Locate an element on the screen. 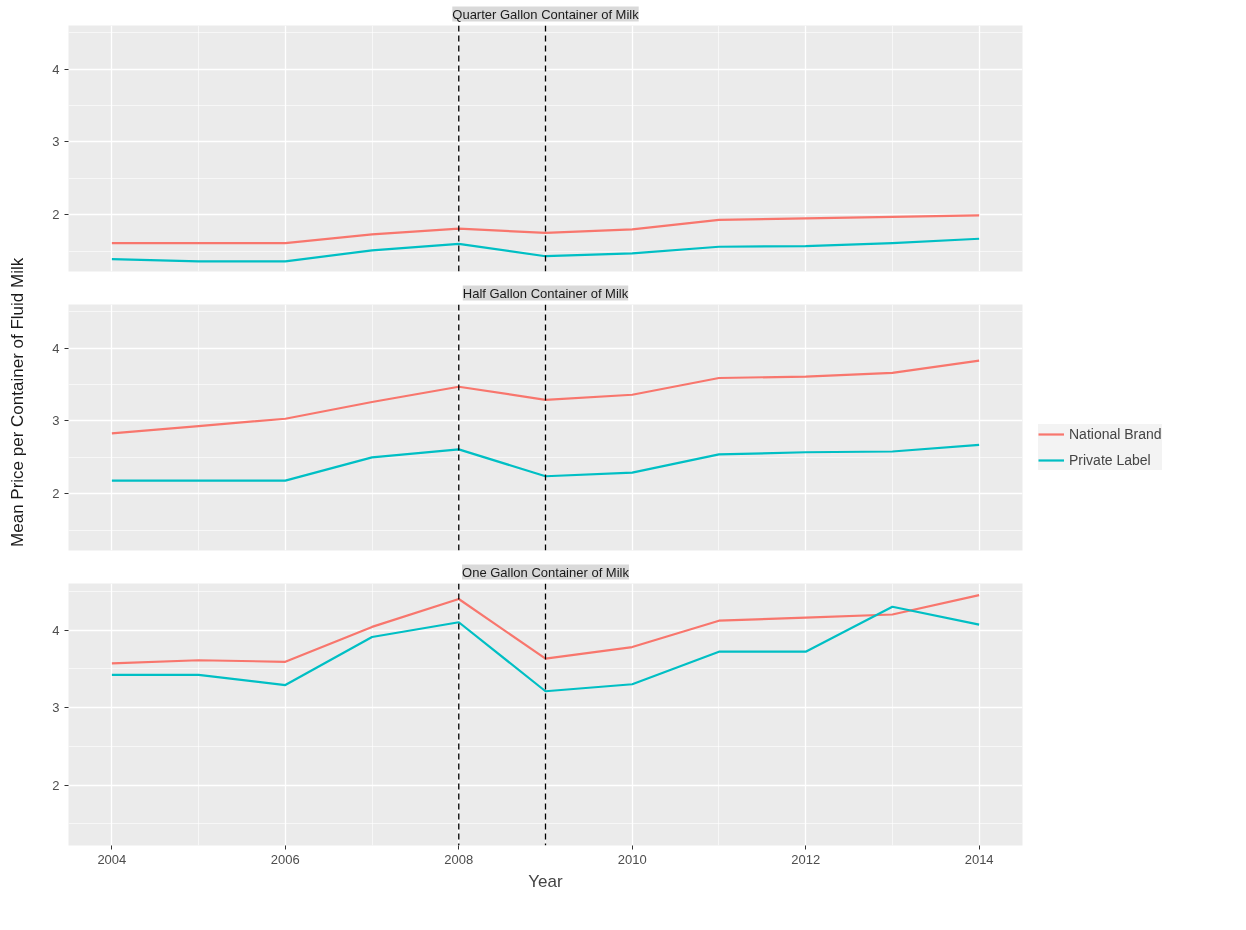 Image resolution: width=1246 pixels, height=930 pixels. chart-title: One Gallon Container of Milk is located at coordinates (546, 572).